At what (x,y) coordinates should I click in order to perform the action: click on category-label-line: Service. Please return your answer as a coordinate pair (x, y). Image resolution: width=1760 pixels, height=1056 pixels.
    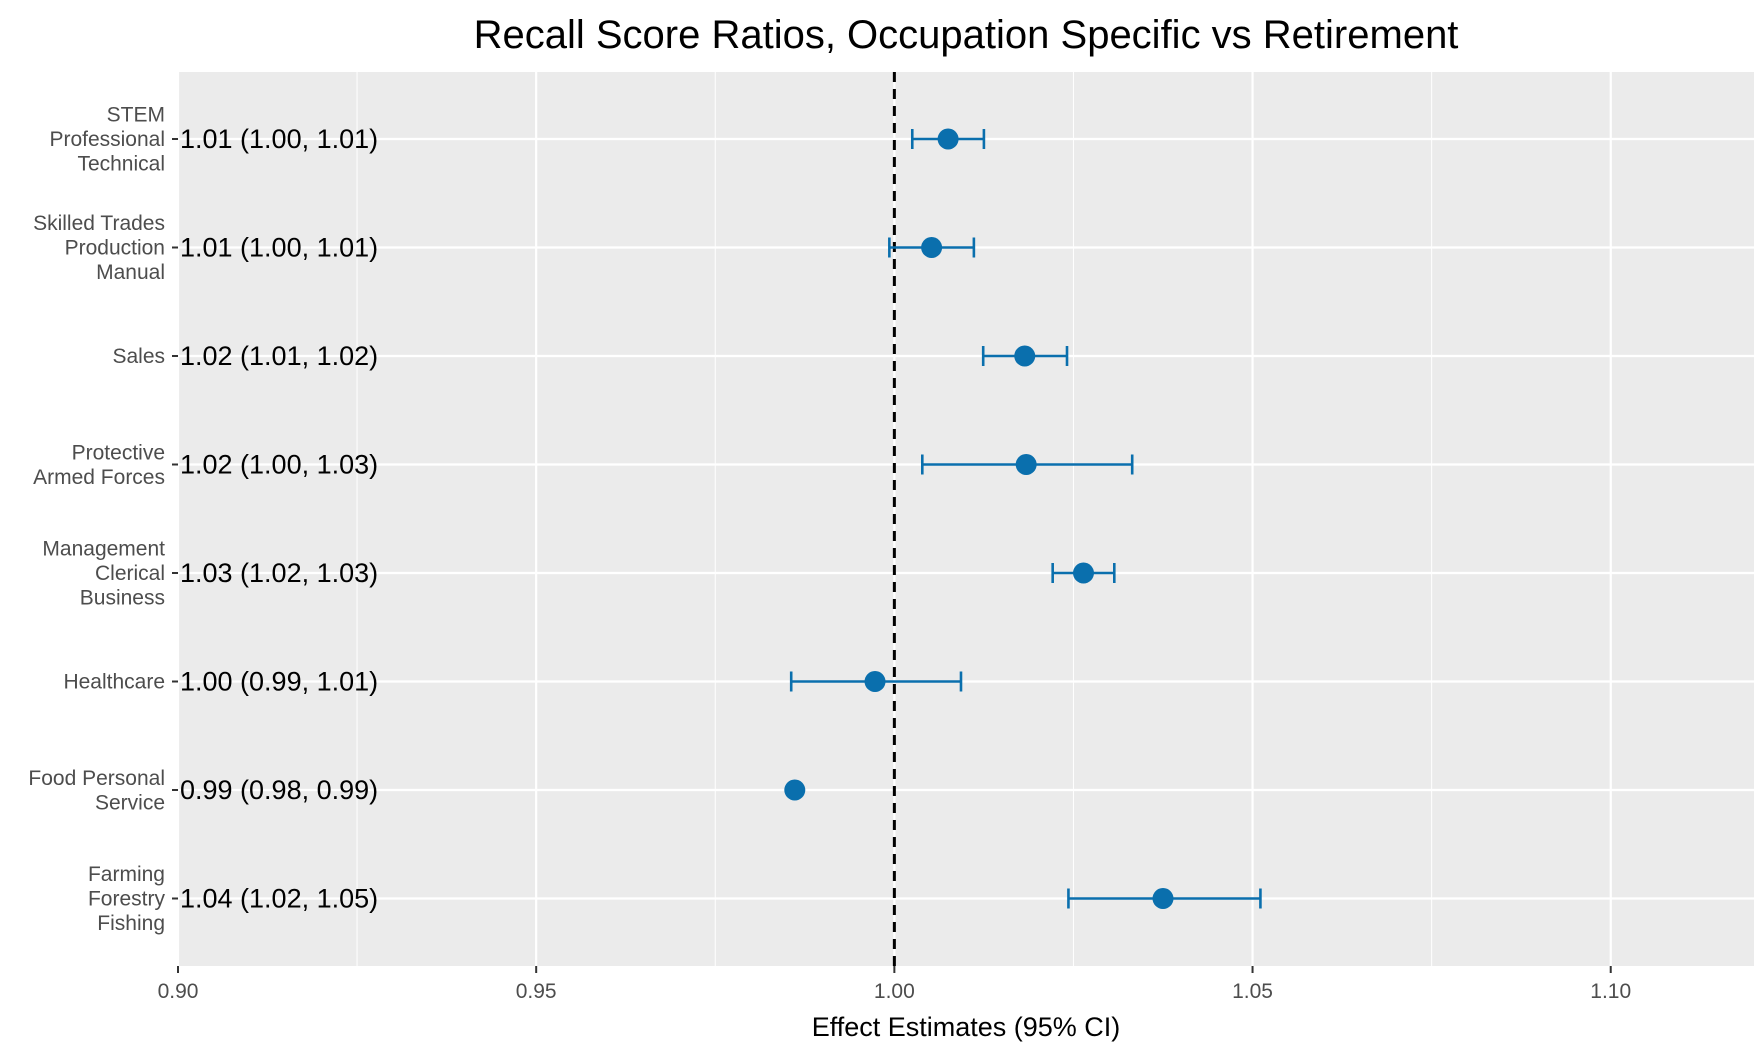
    Looking at the image, I should click on (130, 802).